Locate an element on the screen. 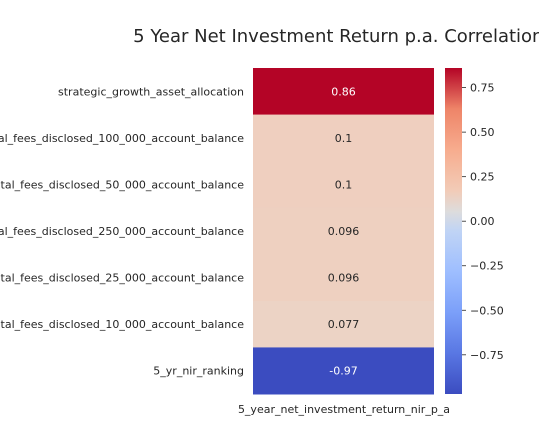  y-axis-tick-label: 5_yr_nir_ranking is located at coordinates (198, 371).